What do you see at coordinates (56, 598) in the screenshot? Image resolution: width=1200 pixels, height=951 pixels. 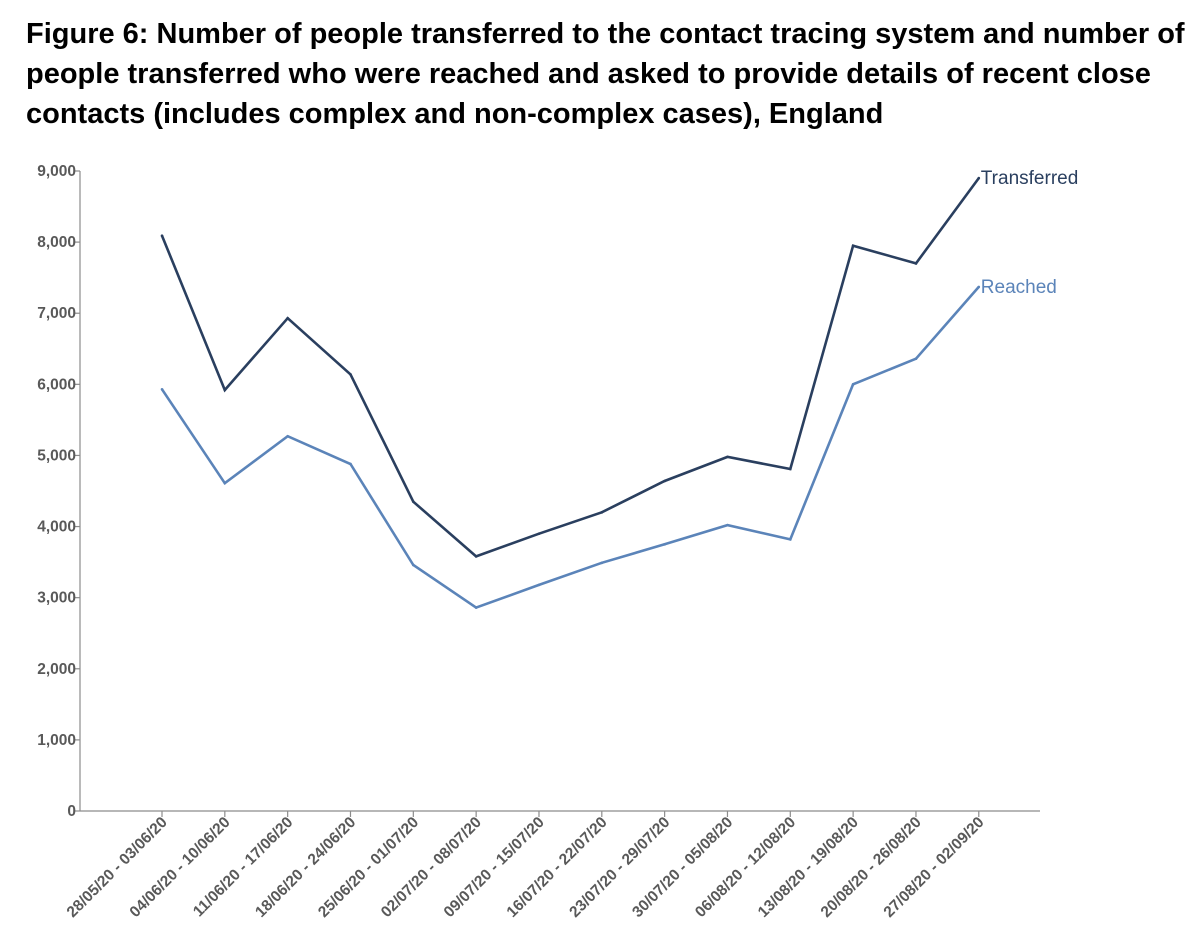 I see `y-tick-label: 3,000` at bounding box center [56, 598].